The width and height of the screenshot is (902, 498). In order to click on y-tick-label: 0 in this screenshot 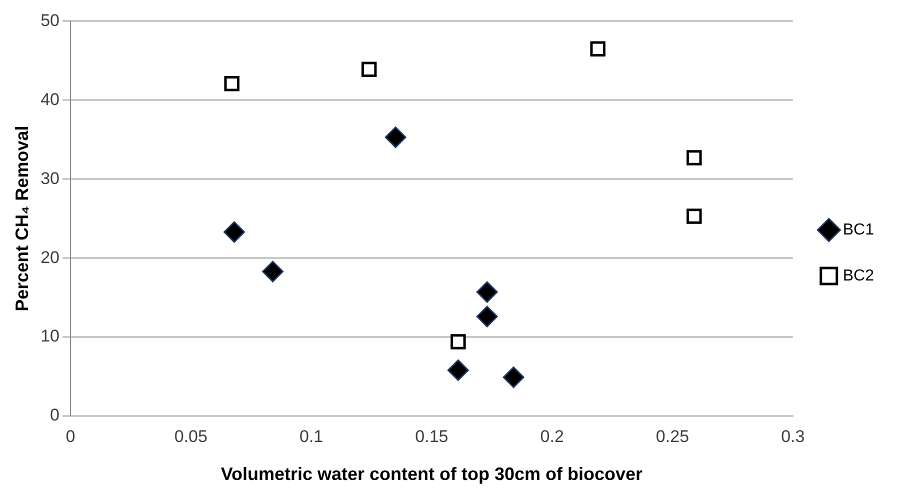, I will do `click(55, 415)`.